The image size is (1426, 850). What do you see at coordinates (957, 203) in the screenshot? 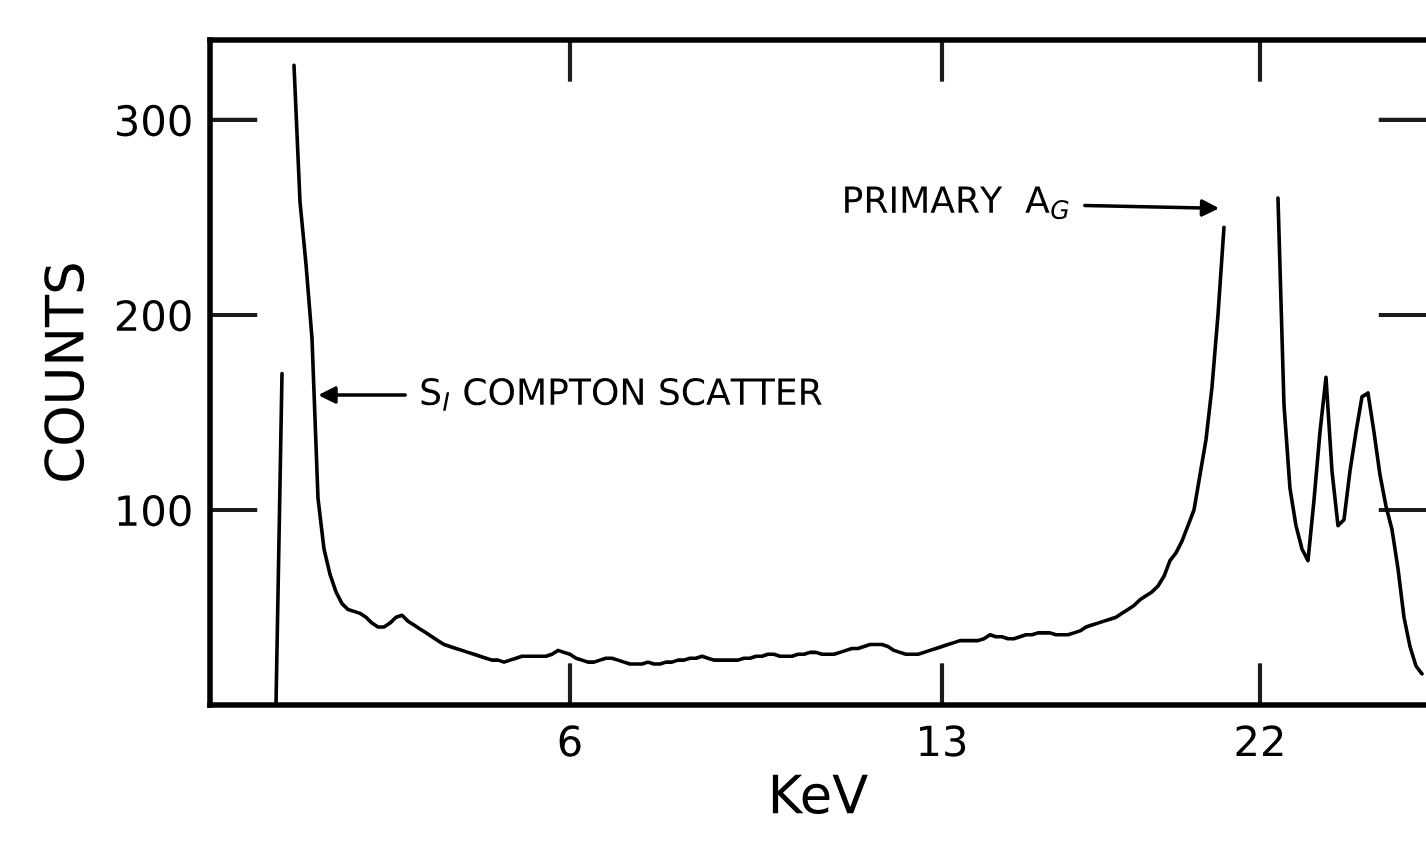
I see `annotation: PRIMARY A$_{G}$` at bounding box center [957, 203].